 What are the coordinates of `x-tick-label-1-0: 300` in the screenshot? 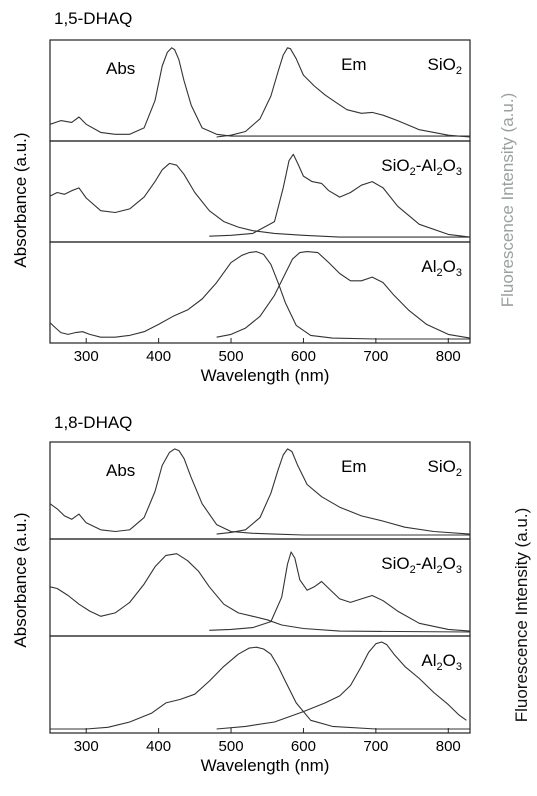 It's located at (86, 746).